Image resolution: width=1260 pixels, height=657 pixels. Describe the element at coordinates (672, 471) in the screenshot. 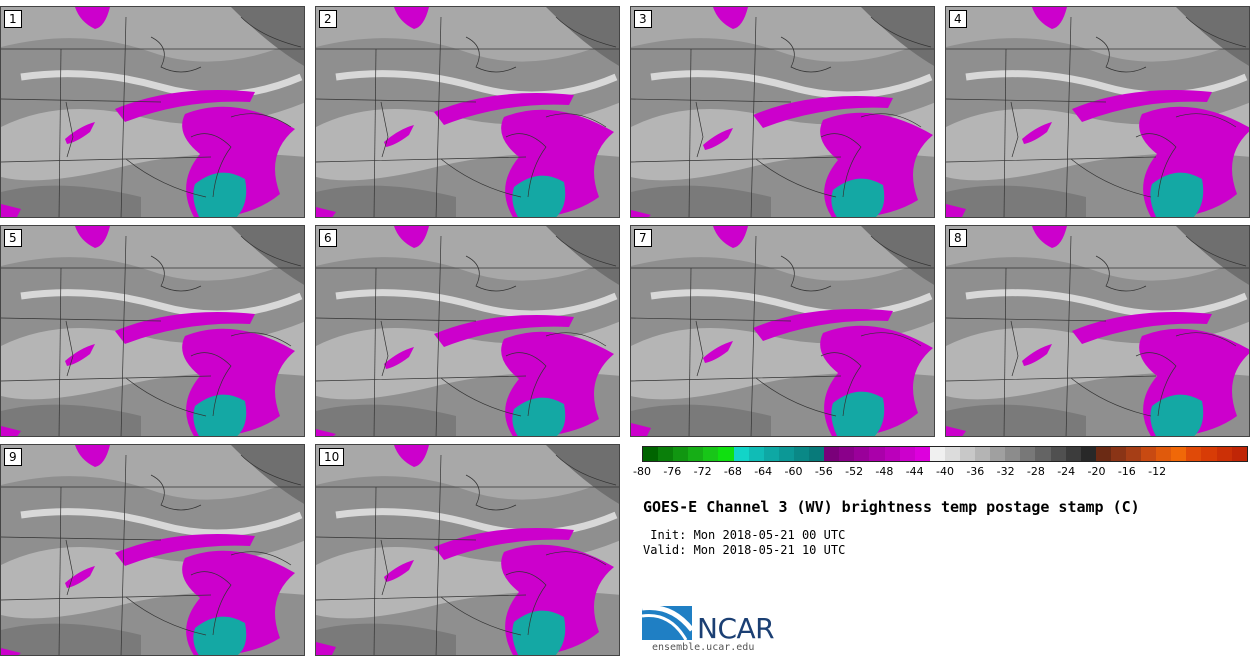

I see `colorbar-tick-label: -76` at that location.